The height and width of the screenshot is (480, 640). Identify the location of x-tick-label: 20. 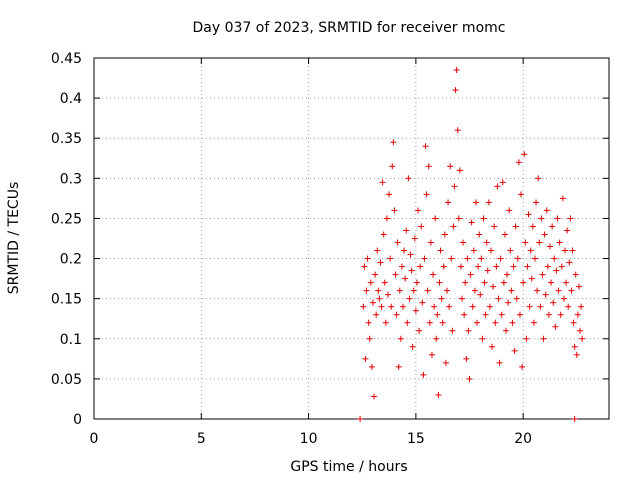
(523, 439).